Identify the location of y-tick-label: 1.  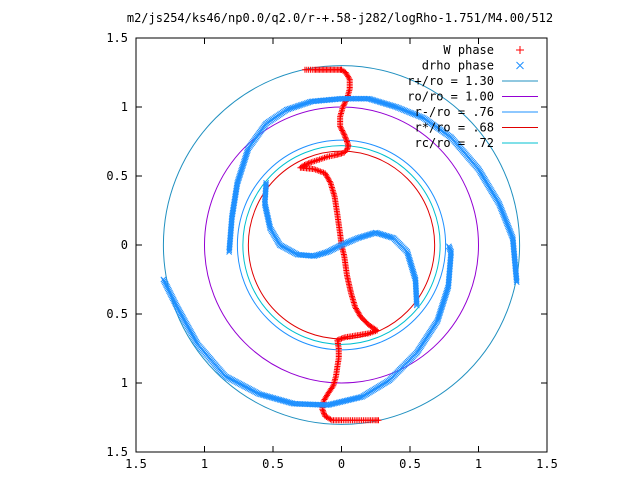
(124, 107).